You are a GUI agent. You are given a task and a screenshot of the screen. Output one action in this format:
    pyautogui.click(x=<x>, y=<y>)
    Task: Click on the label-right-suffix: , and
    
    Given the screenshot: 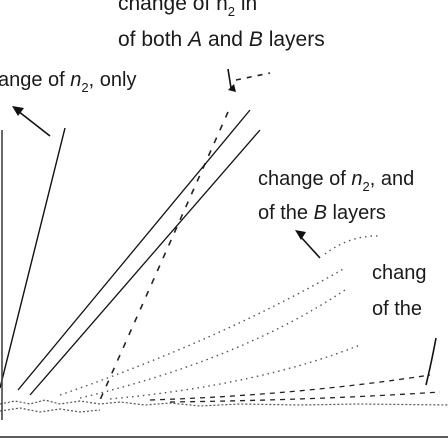 What is the action you would take?
    pyautogui.click(x=392, y=179)
    